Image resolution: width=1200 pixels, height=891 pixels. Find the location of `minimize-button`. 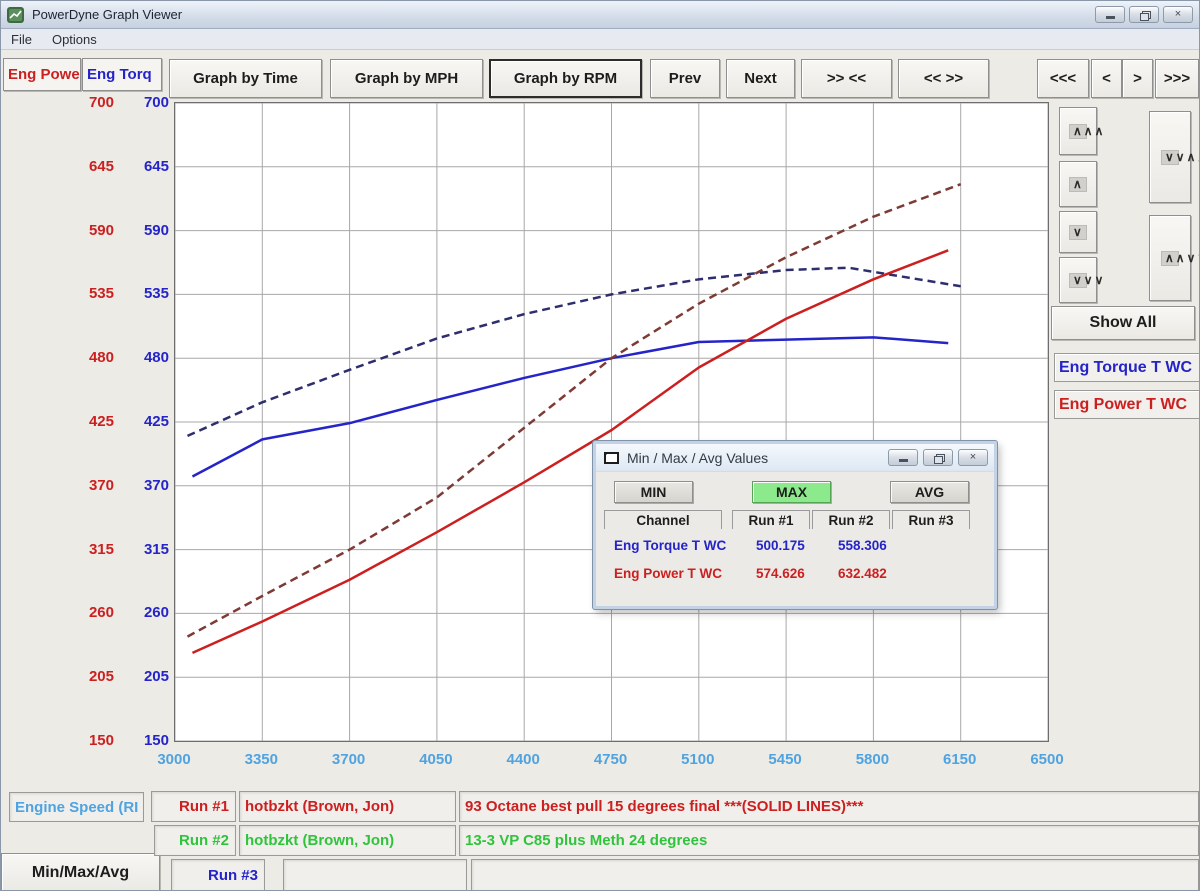

minimize-button is located at coordinates (1110, 14).